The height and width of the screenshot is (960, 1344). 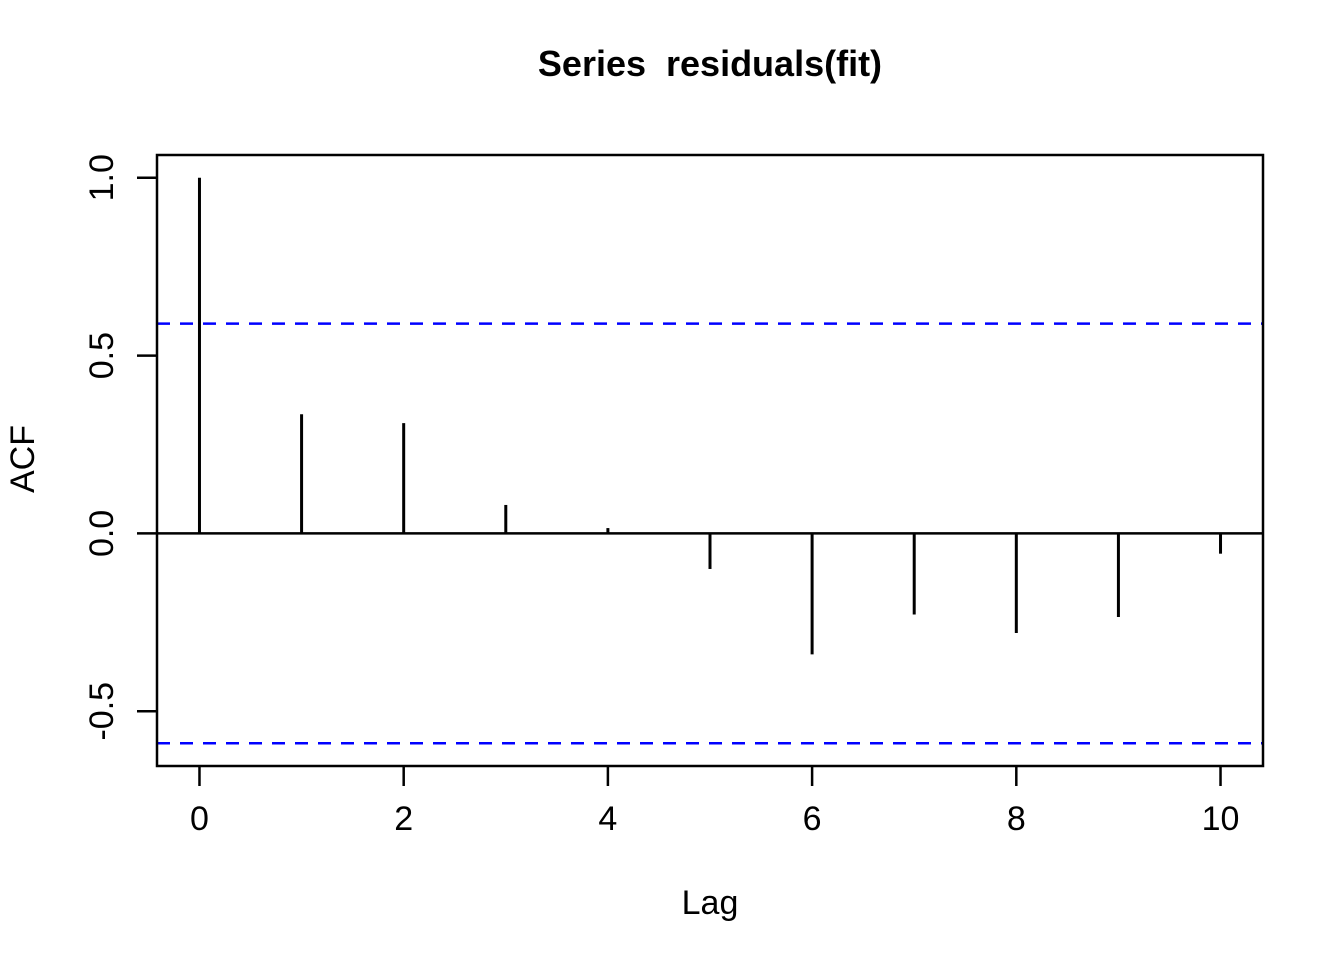 I want to click on x-tick-label-2: 2, so click(x=403, y=819).